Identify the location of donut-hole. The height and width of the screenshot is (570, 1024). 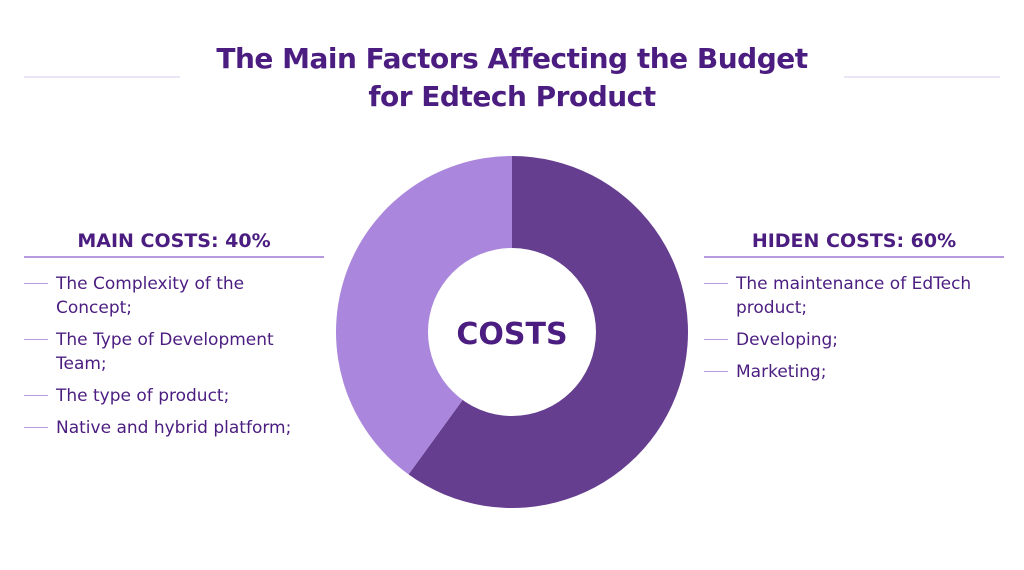
(512, 332).